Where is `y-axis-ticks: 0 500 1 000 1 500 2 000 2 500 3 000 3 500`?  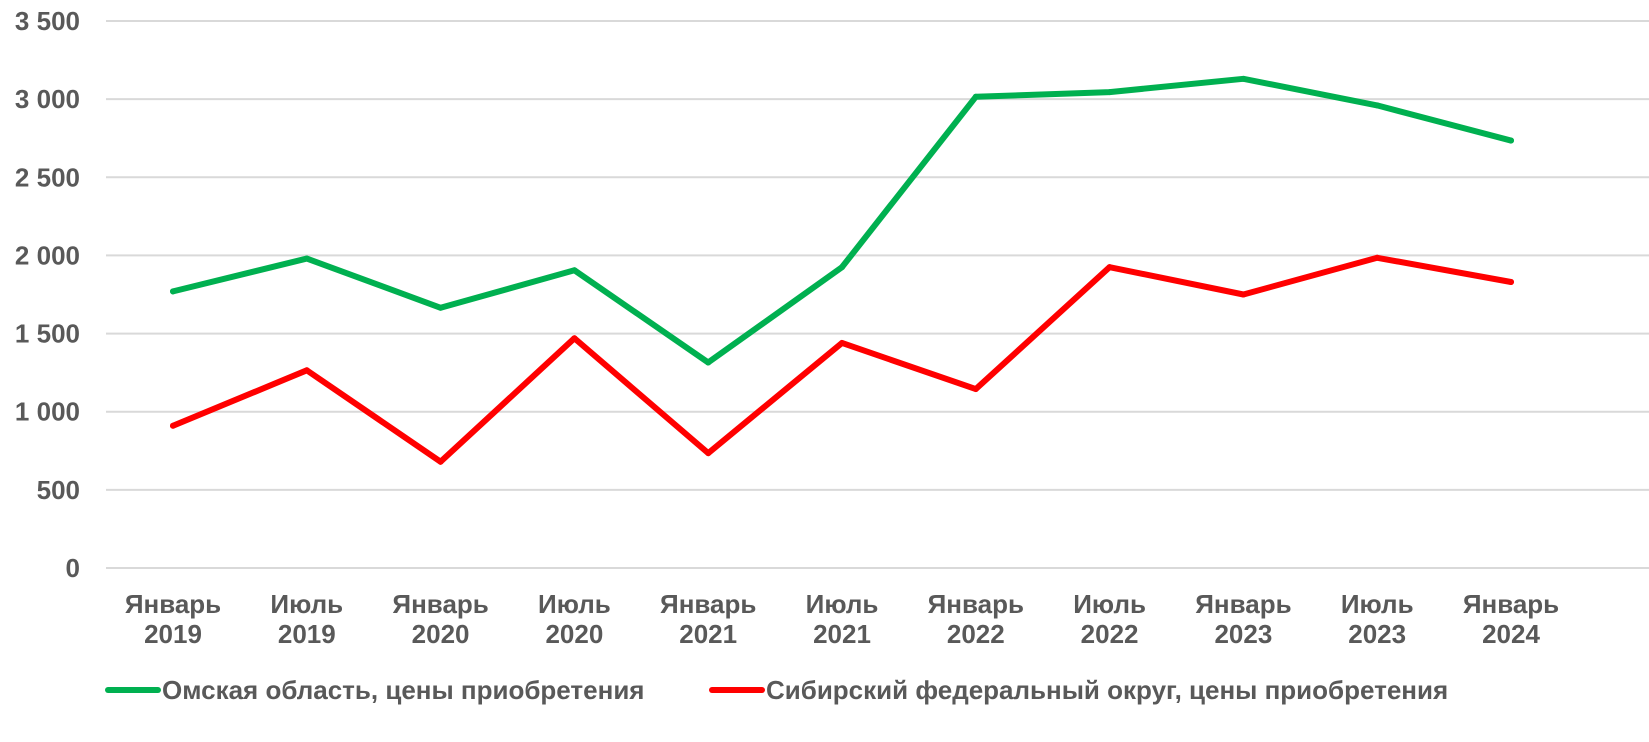 y-axis-ticks: 0 500 1 000 1 500 2 000 2 500 3 000 3 500 is located at coordinates (47, 294).